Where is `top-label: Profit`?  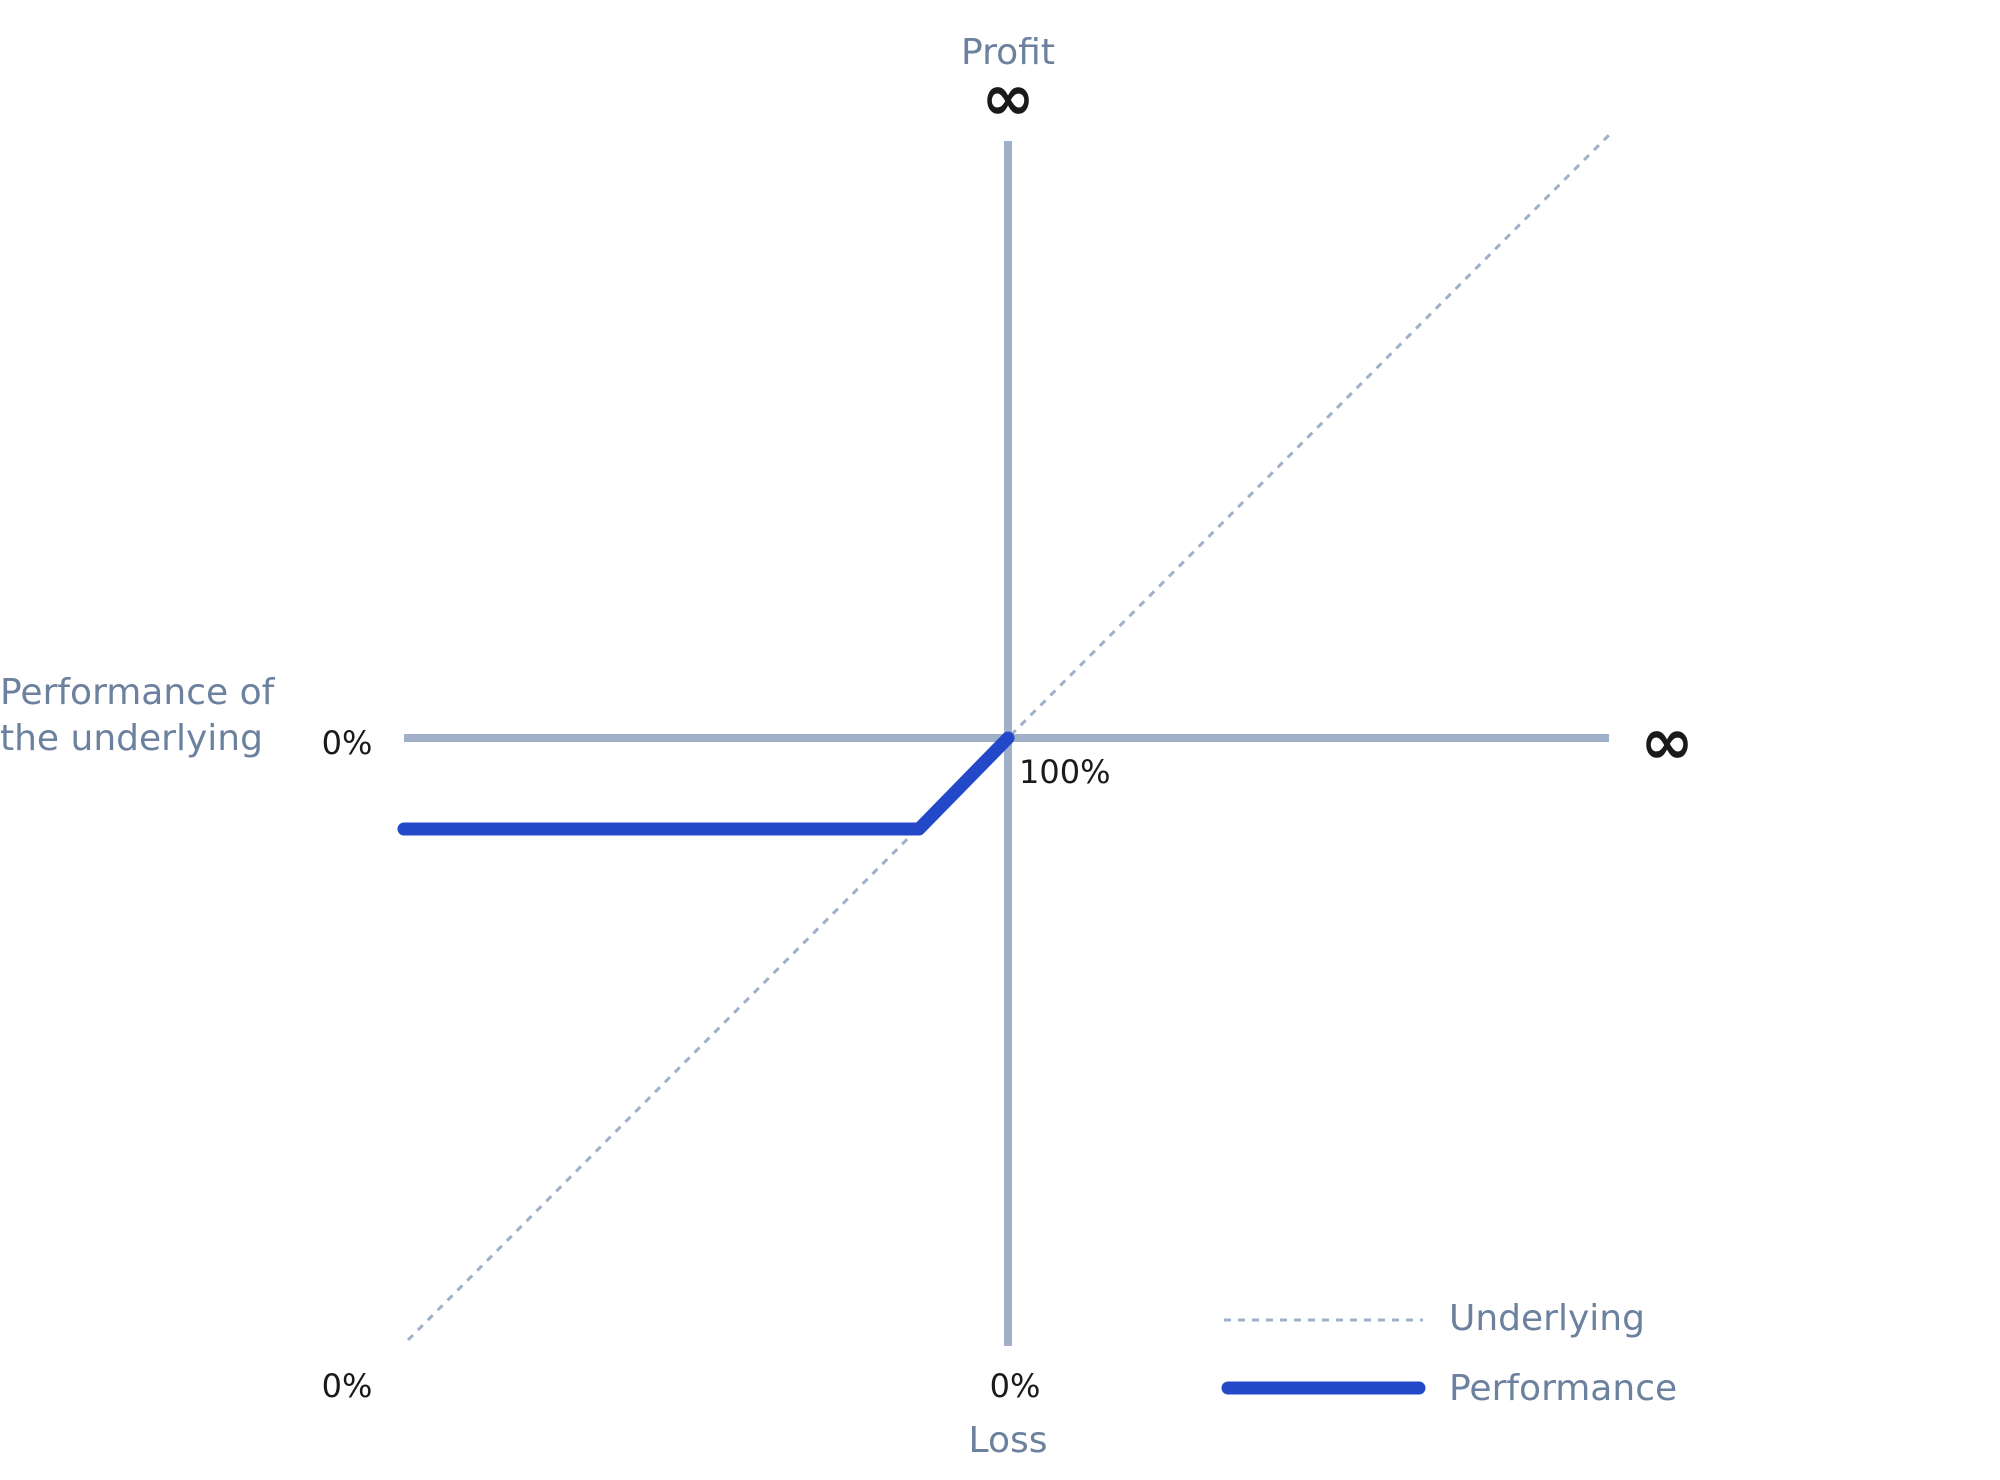 top-label: Profit is located at coordinates (1008, 52).